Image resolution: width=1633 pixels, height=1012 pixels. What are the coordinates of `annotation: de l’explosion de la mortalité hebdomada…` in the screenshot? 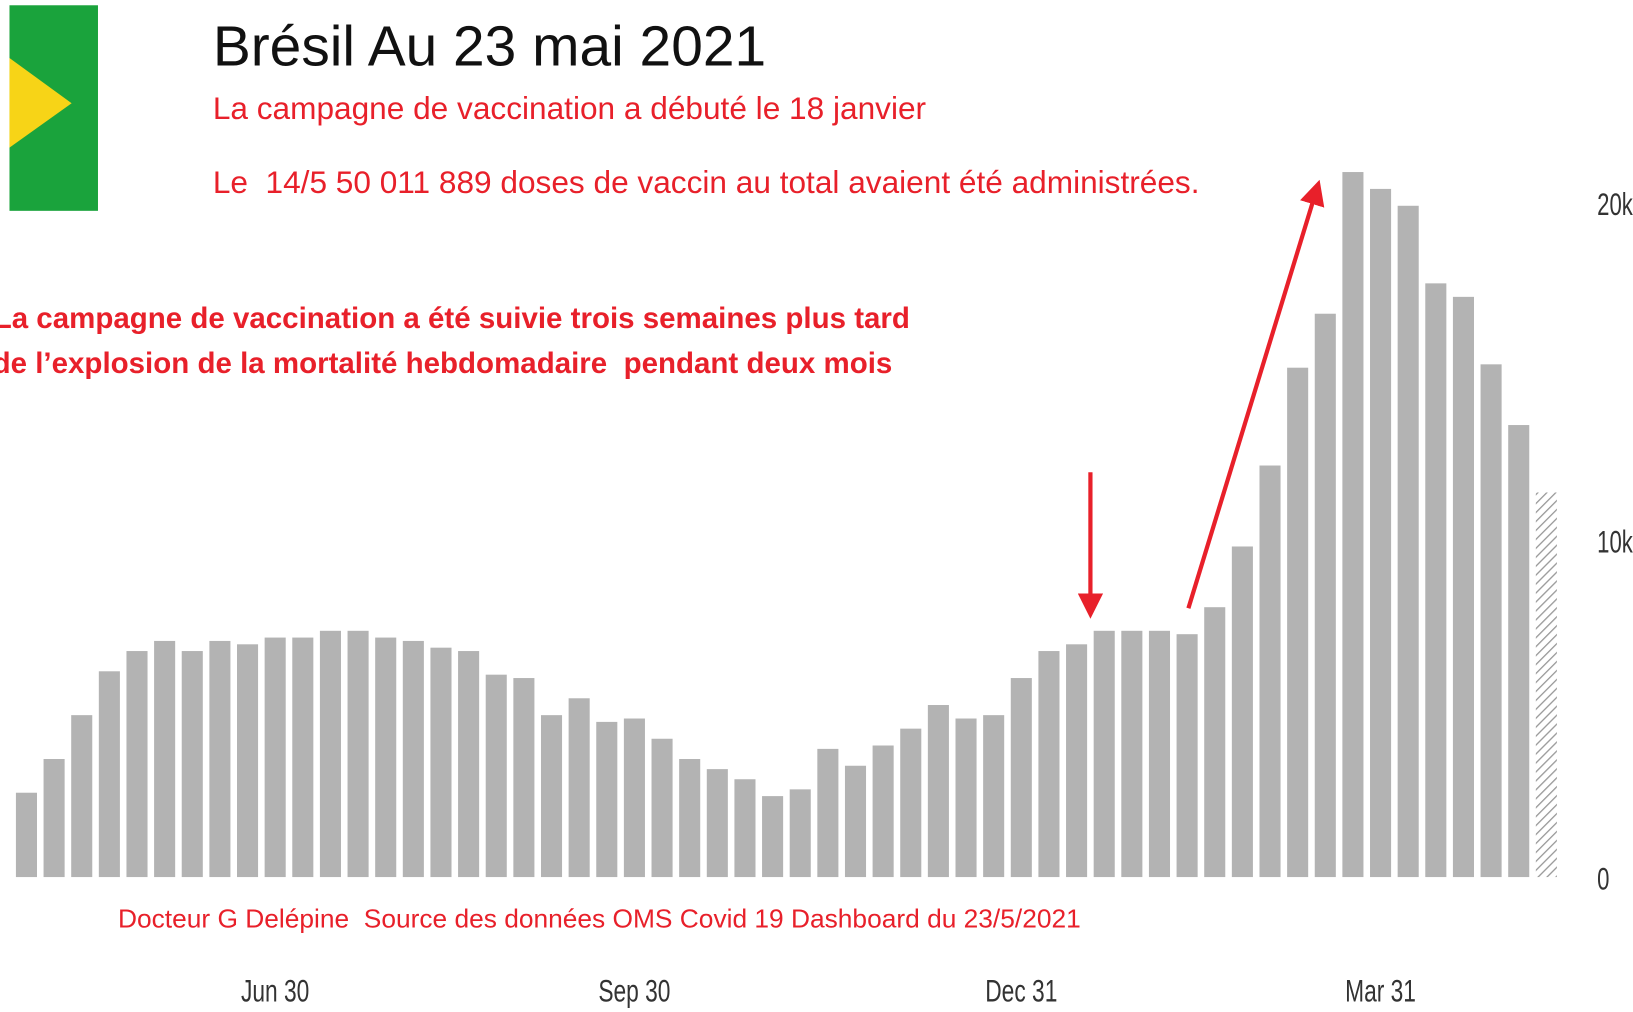 It's located at (446, 363).